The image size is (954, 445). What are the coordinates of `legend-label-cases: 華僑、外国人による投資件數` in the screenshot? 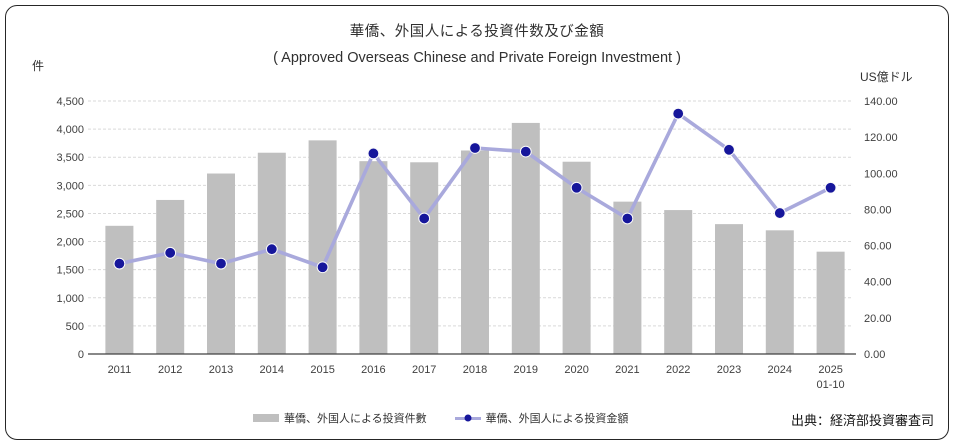 It's located at (355, 419).